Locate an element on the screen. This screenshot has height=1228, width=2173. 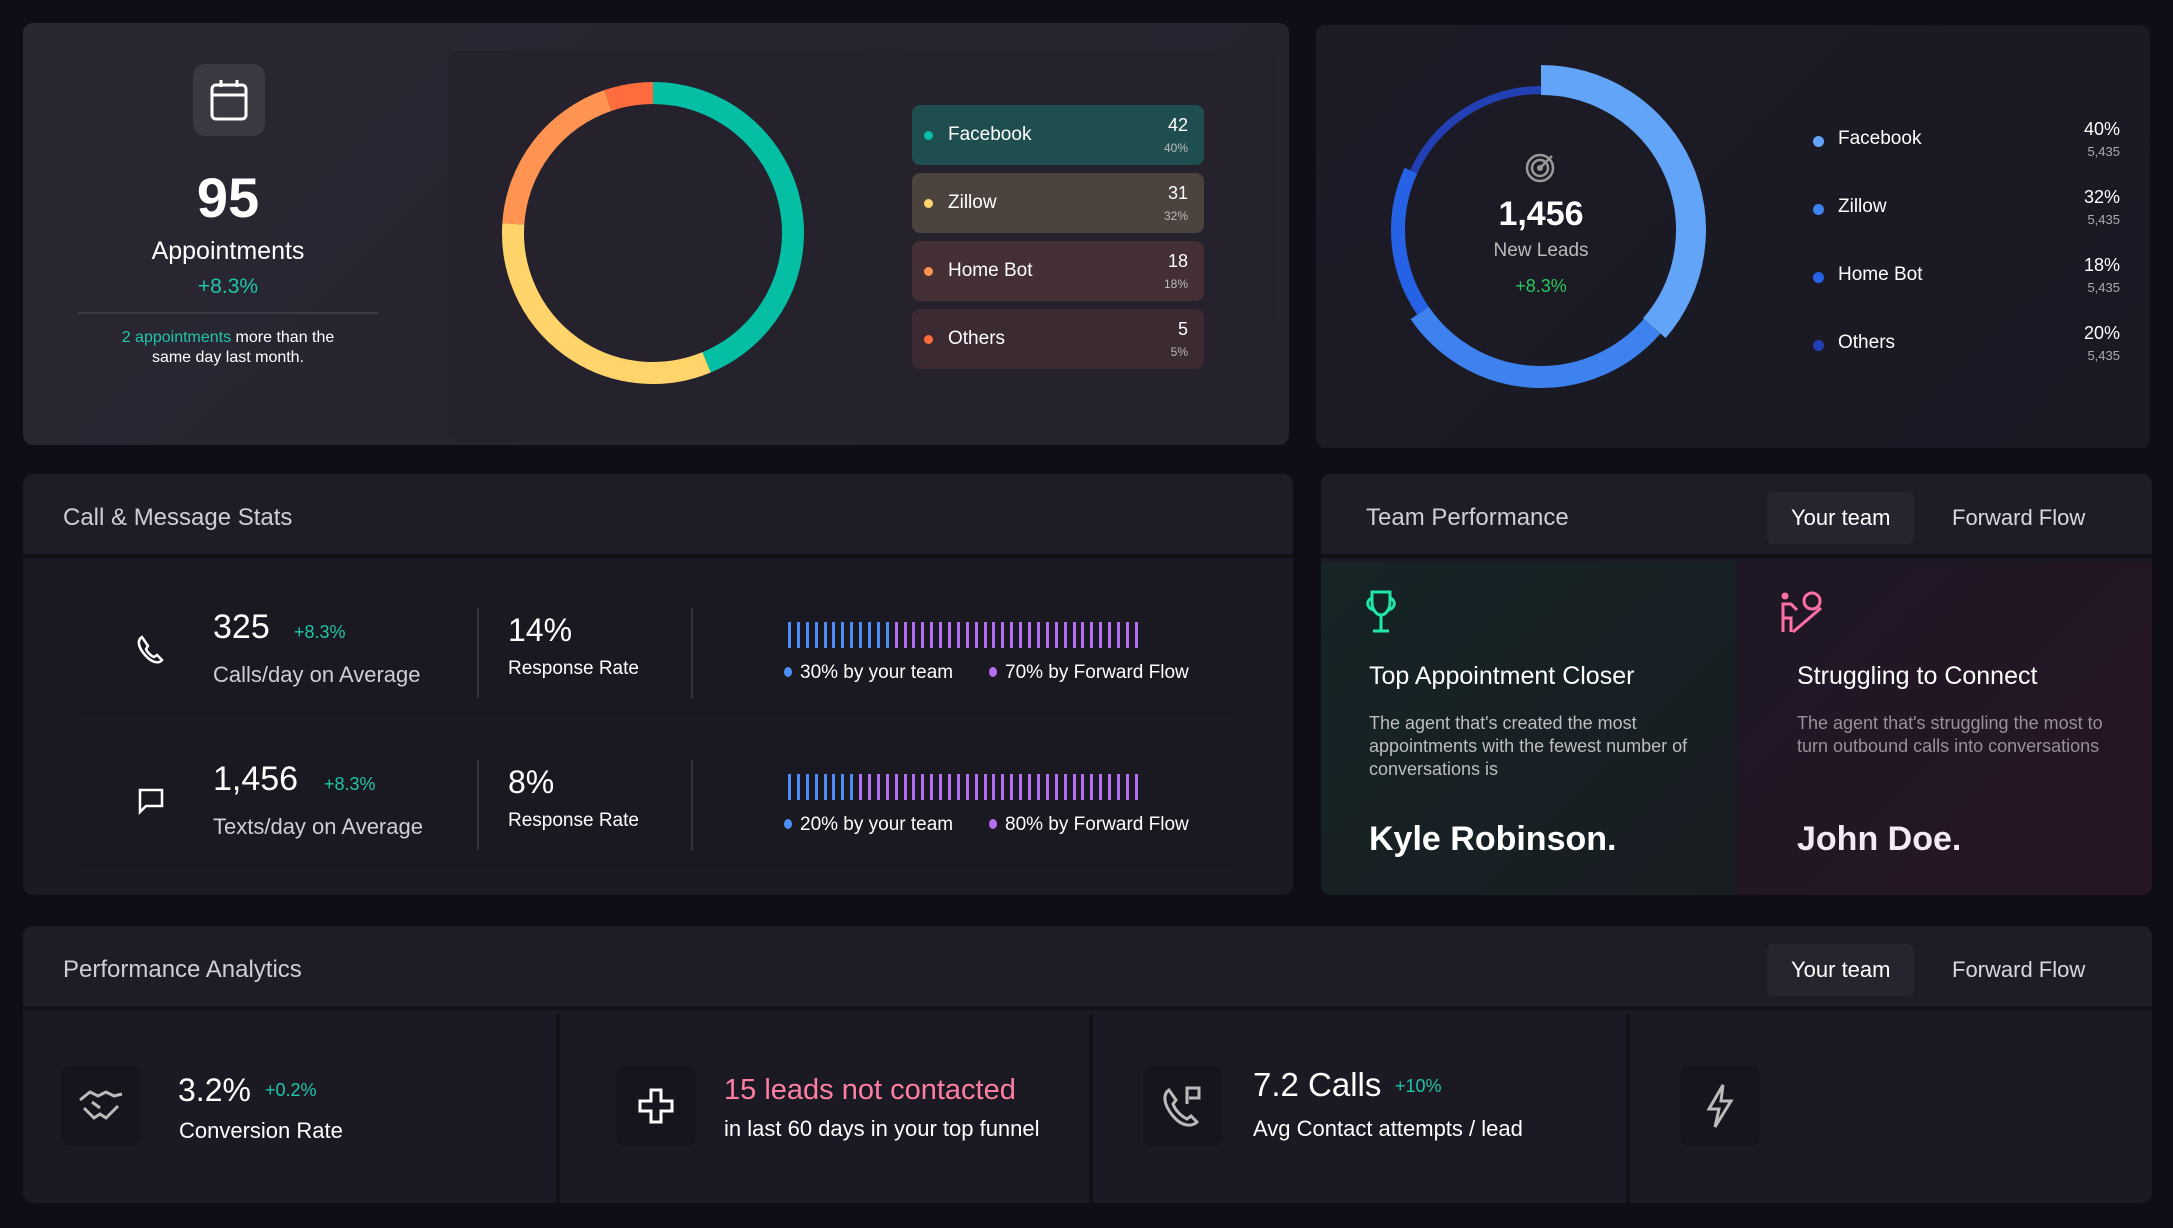
appointments-donut is located at coordinates (653, 233).